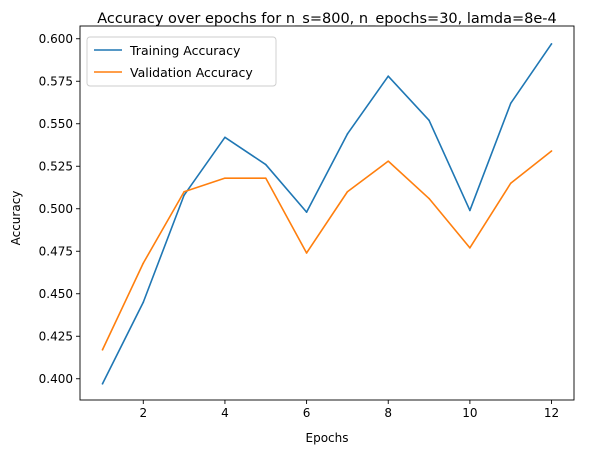 This screenshot has height=455, width=599. Describe the element at coordinates (16, 218) in the screenshot. I see `y-axis-label: Accuracy` at that location.